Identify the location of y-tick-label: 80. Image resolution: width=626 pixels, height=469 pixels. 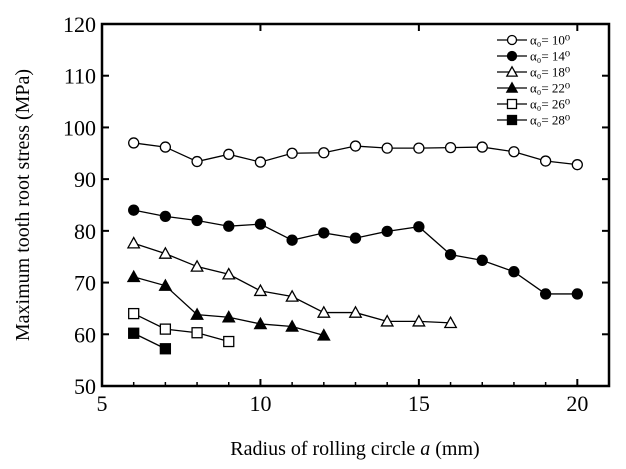
(85, 231).